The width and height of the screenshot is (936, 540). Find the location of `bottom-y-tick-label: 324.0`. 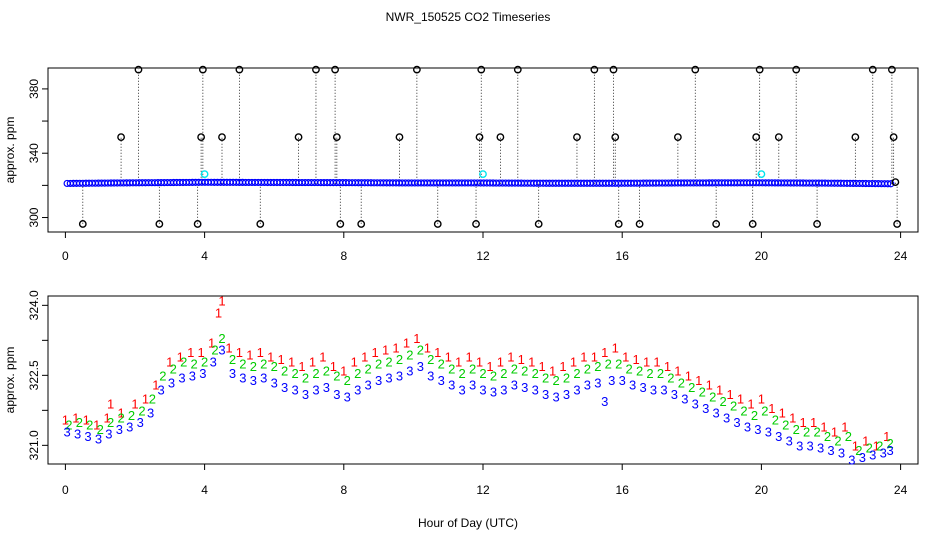

bottom-y-tick-label: 324.0 is located at coordinates (34, 305).